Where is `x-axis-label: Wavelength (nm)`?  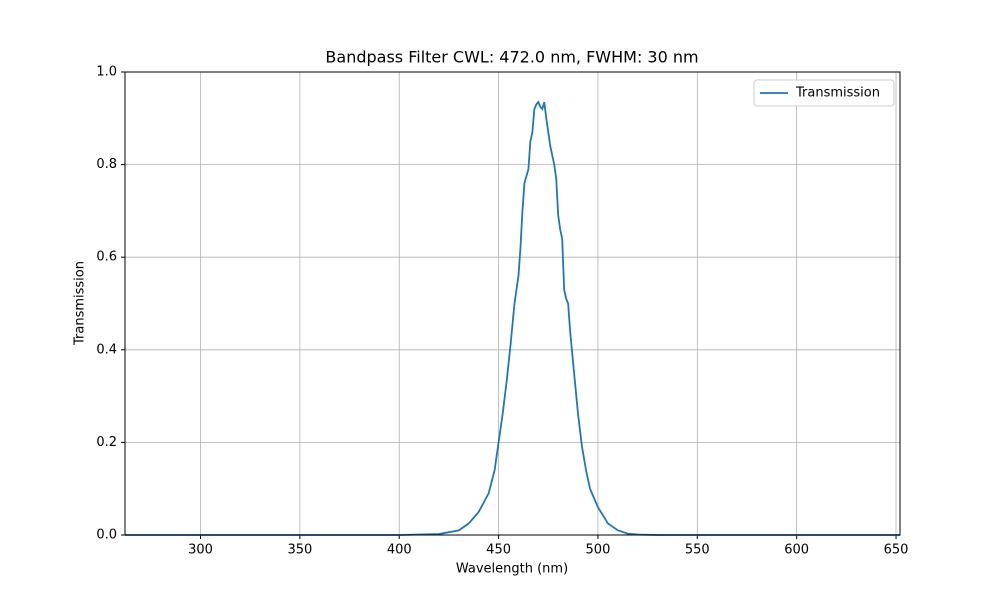
x-axis-label: Wavelength (nm) is located at coordinates (512, 569).